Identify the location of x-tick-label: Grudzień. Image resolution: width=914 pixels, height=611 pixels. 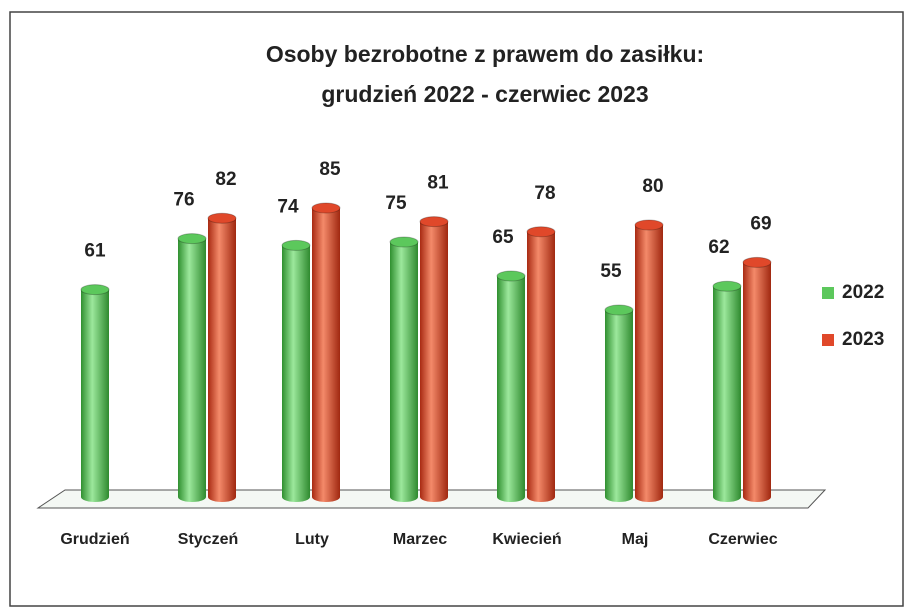
(94, 539).